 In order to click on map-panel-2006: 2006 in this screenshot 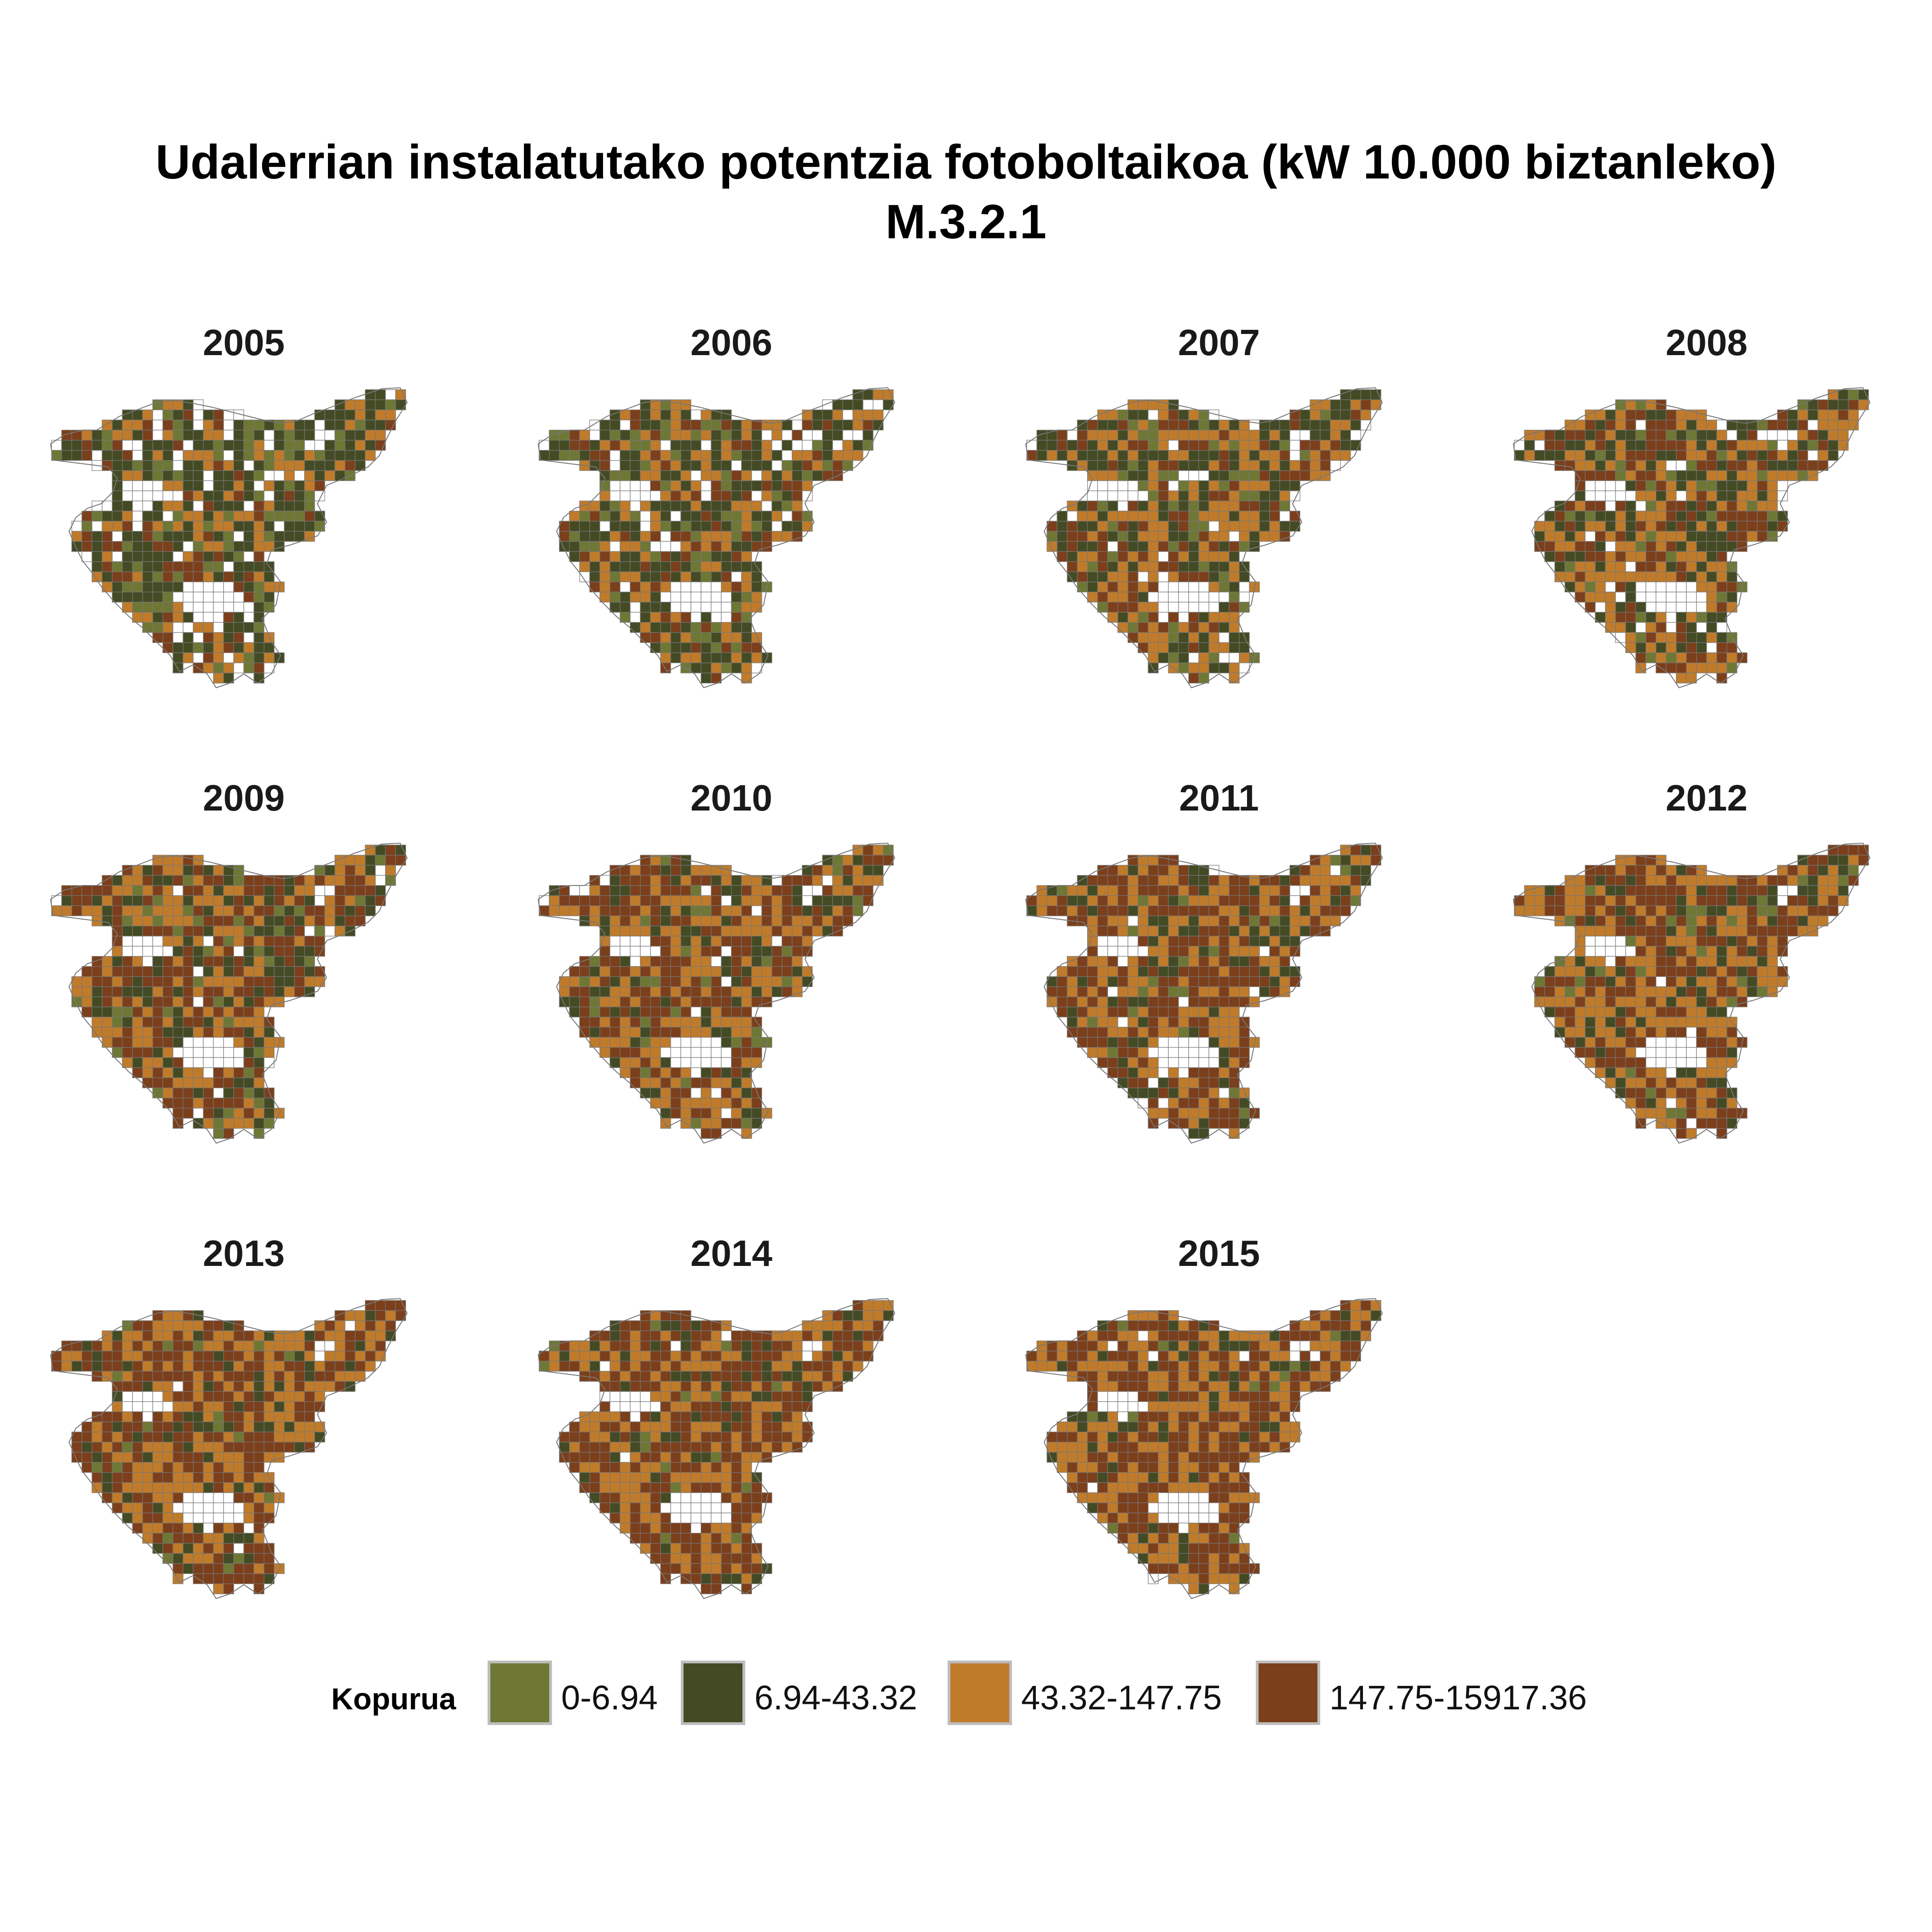, I will do `click(731, 554)`.